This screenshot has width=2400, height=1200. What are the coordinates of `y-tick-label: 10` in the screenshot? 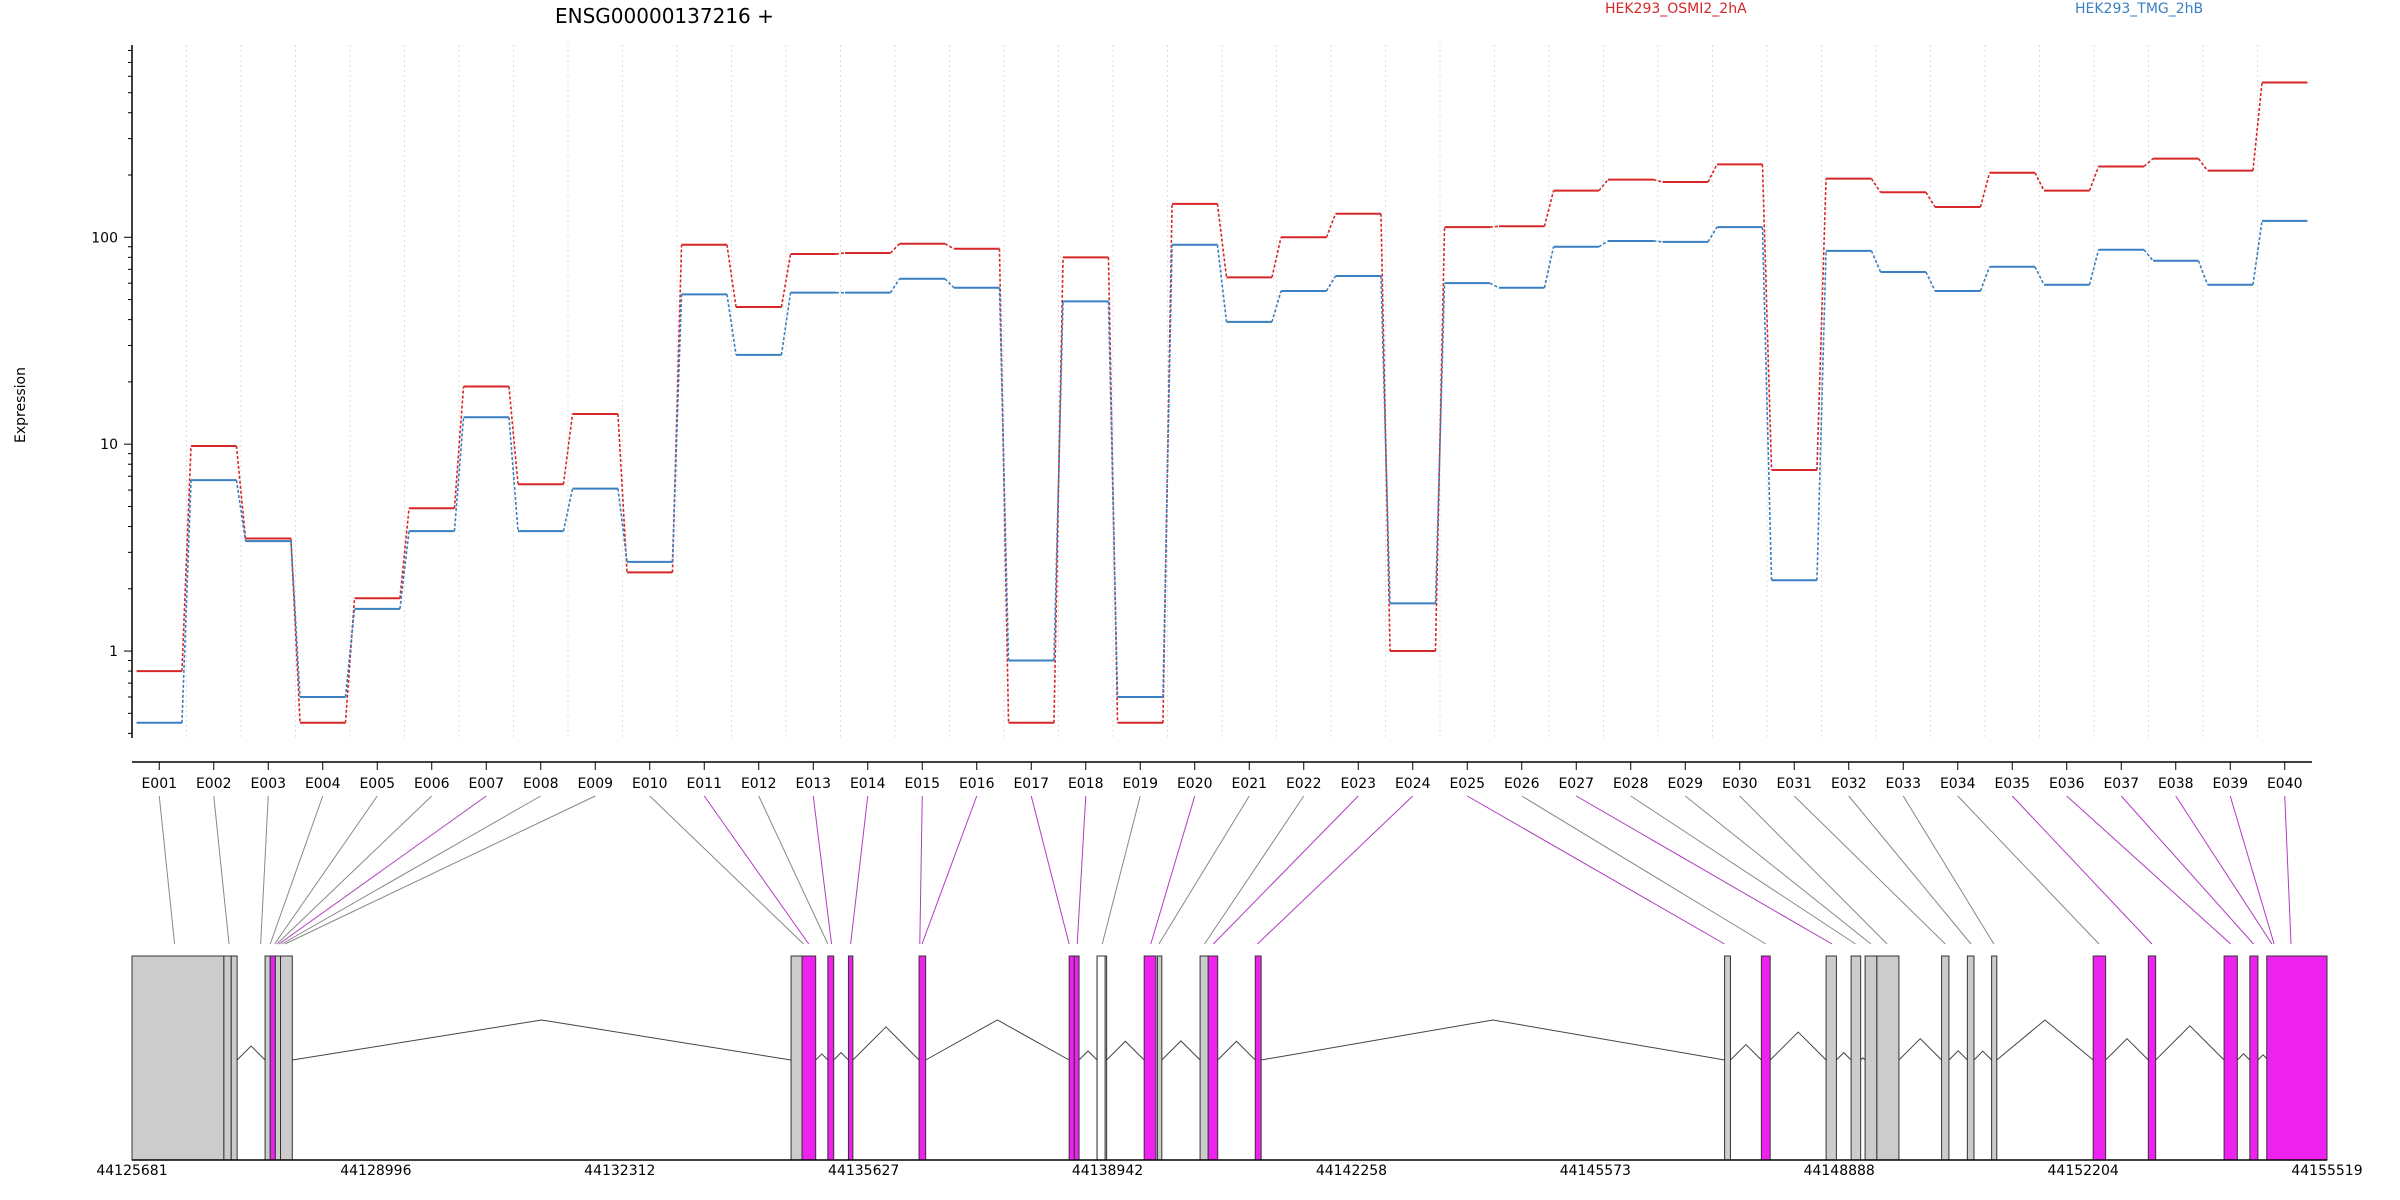 It's located at (109, 445).